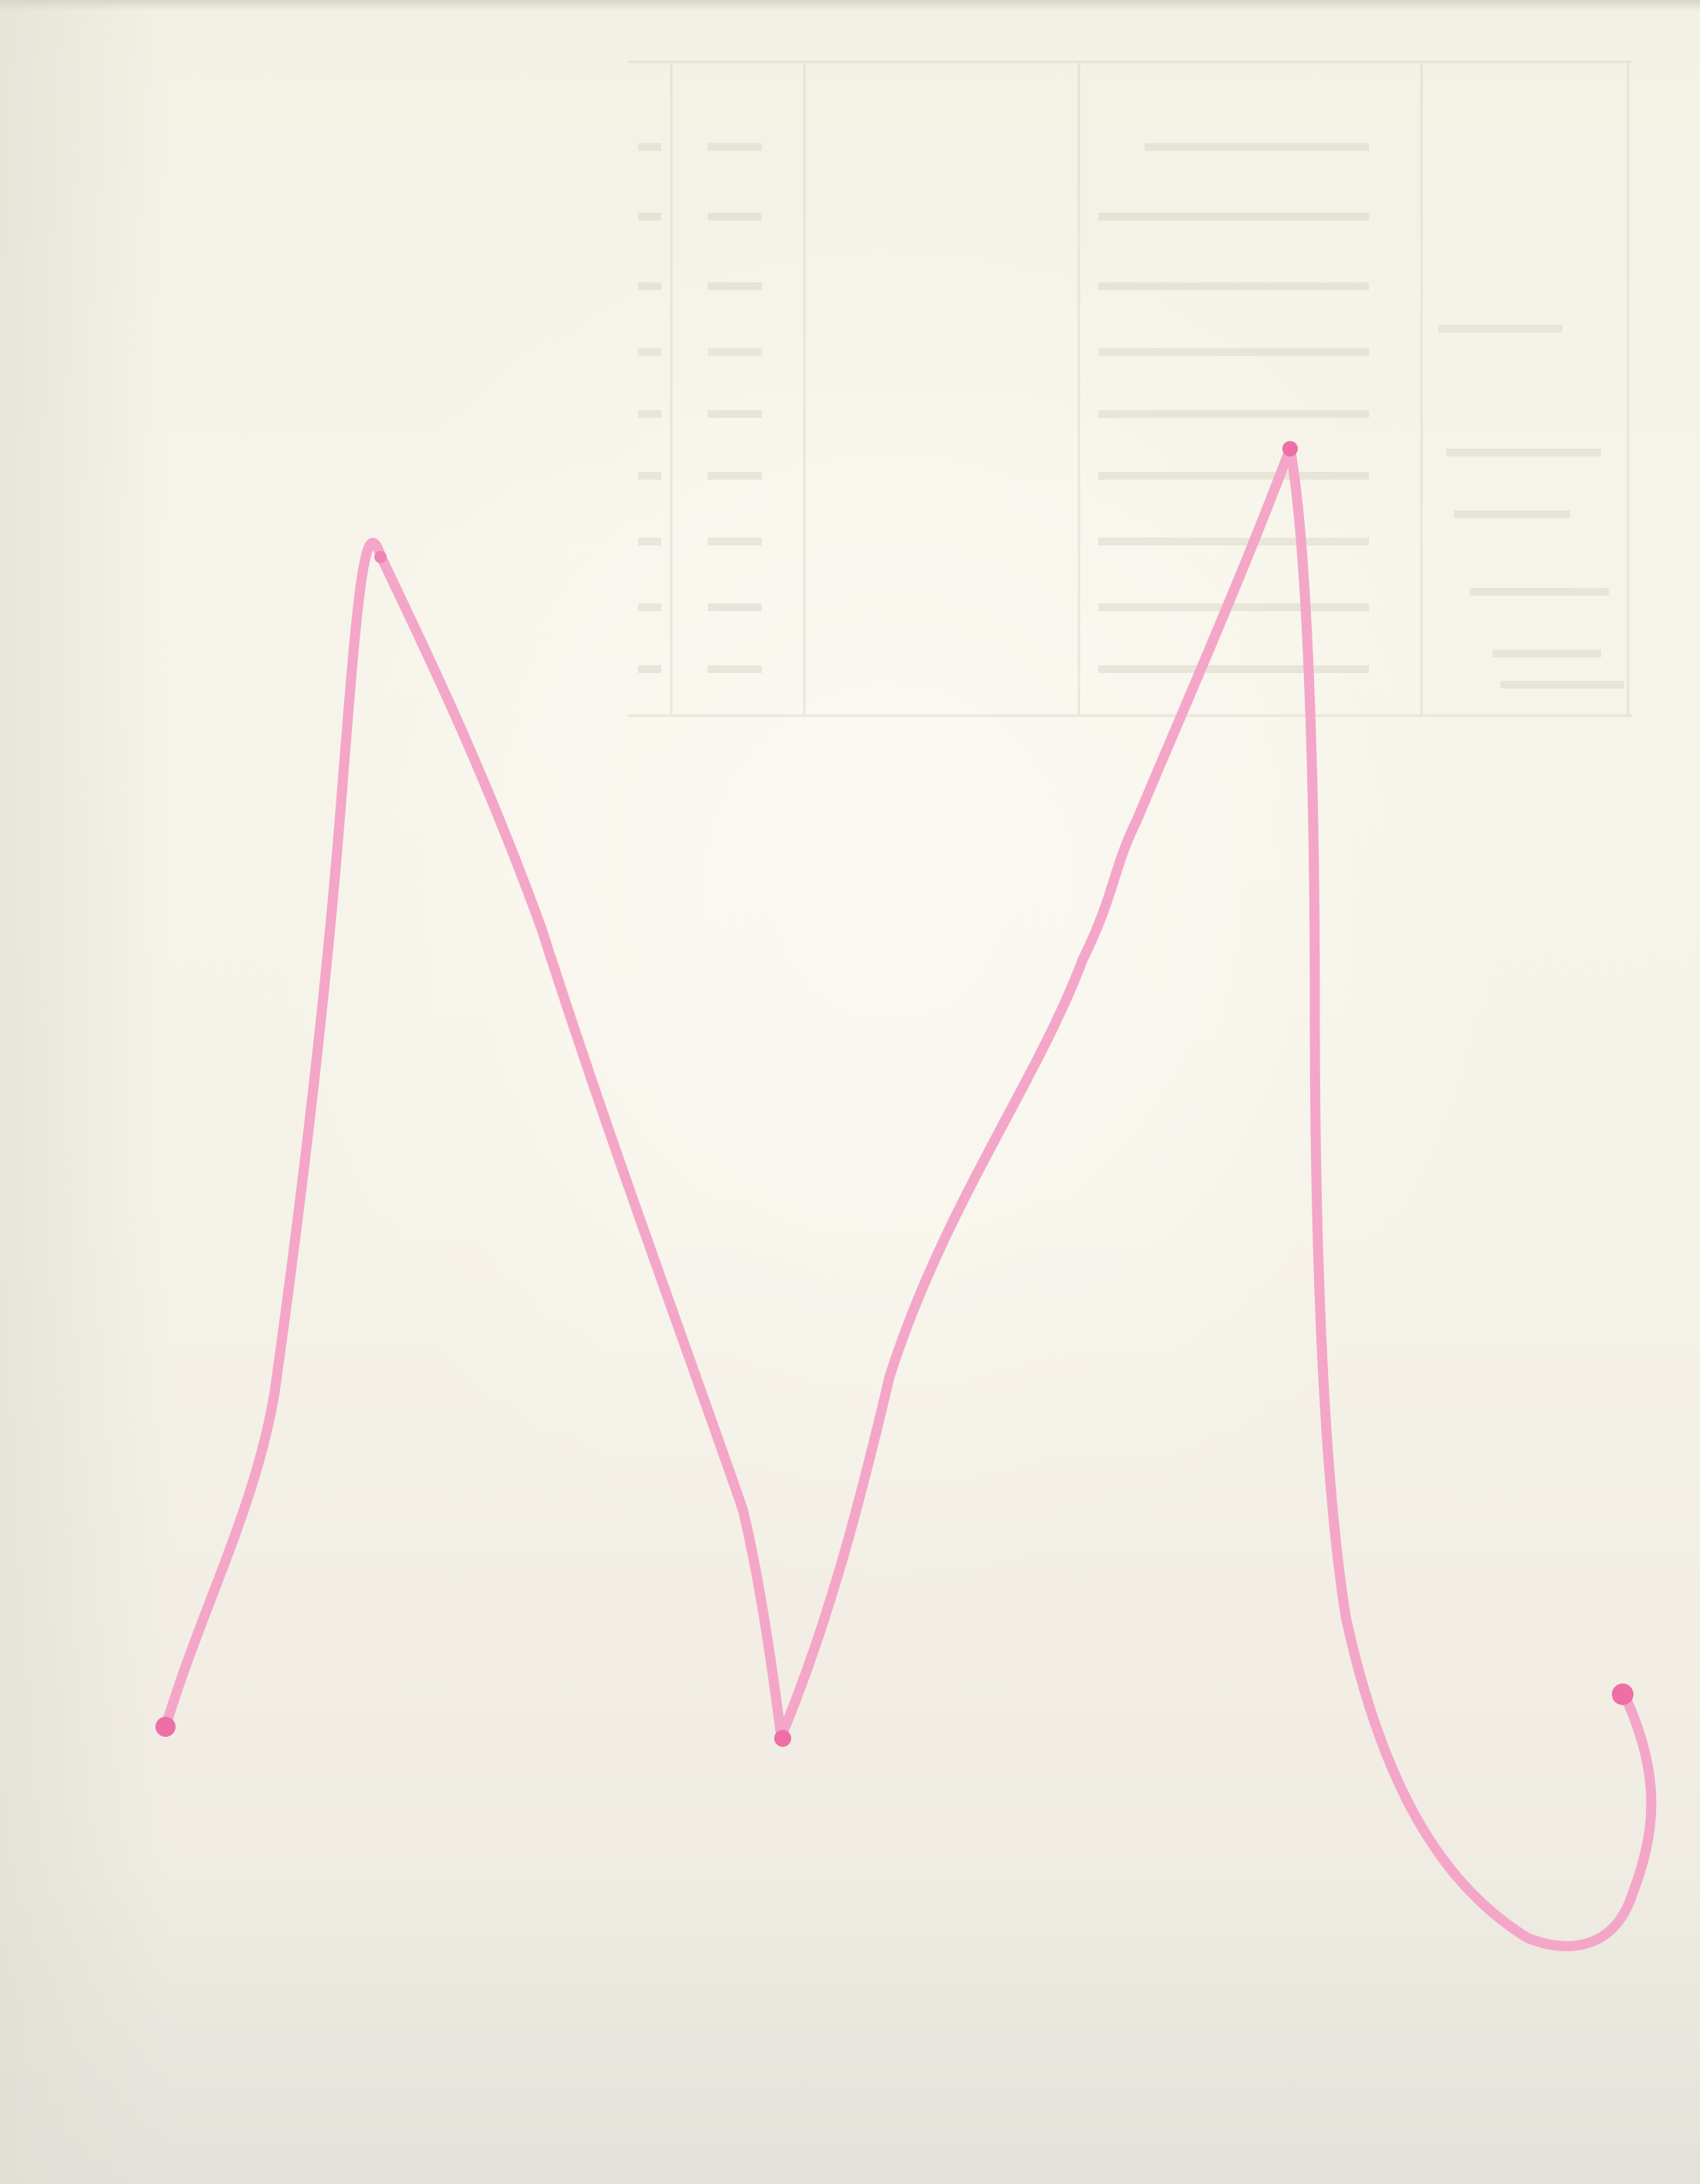 The width and height of the screenshot is (1700, 2184). Describe the element at coordinates (850, 6) in the screenshot. I see `top-paper-edge` at that location.